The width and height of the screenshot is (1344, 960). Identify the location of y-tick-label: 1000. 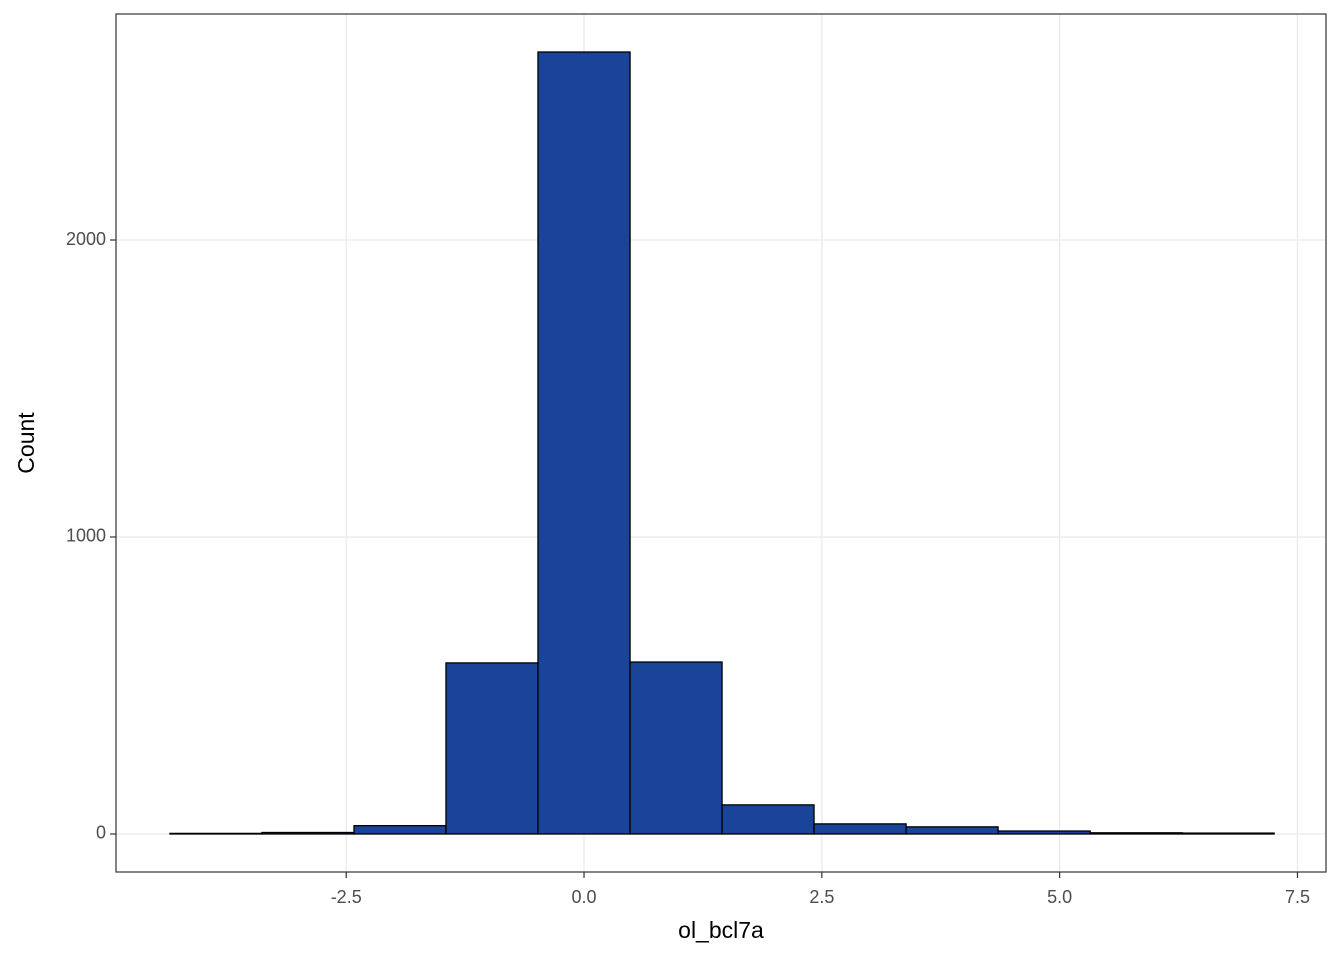
(86, 536).